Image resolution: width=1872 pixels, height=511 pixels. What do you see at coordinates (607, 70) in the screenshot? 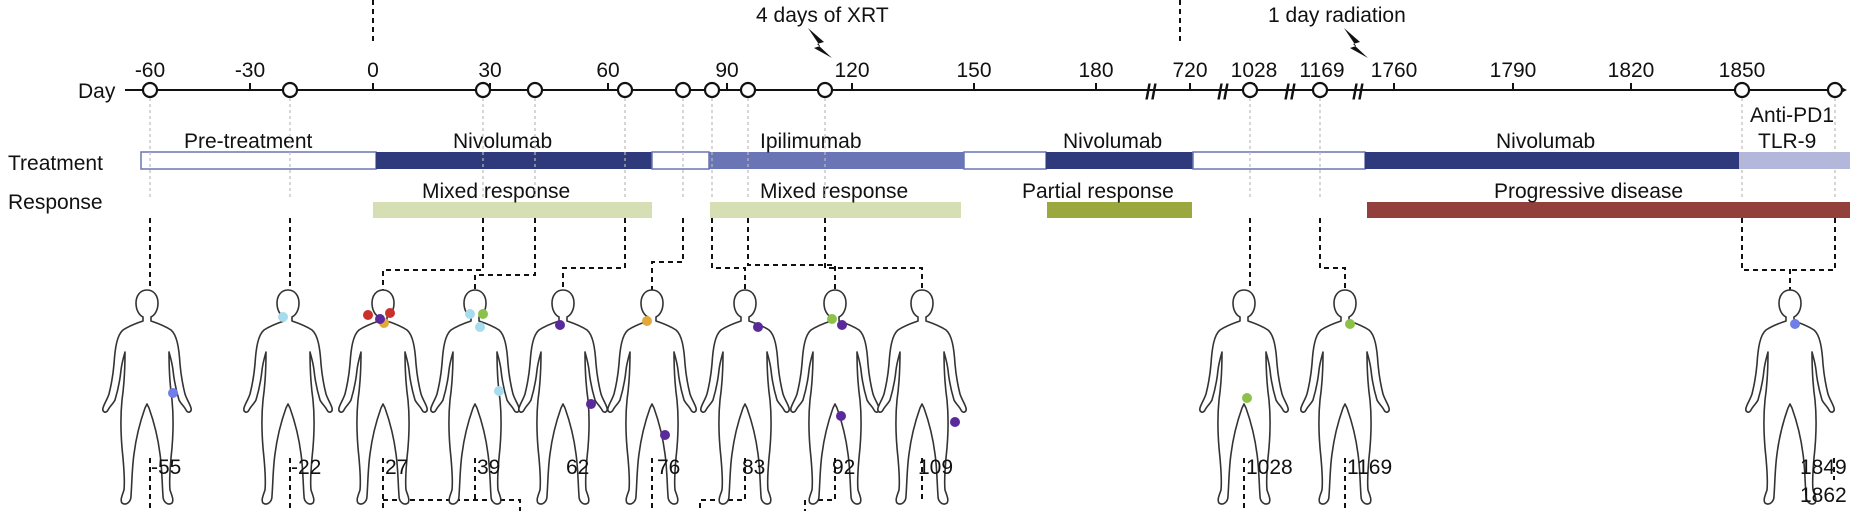
I see `axis-tick-label: 60` at bounding box center [607, 70].